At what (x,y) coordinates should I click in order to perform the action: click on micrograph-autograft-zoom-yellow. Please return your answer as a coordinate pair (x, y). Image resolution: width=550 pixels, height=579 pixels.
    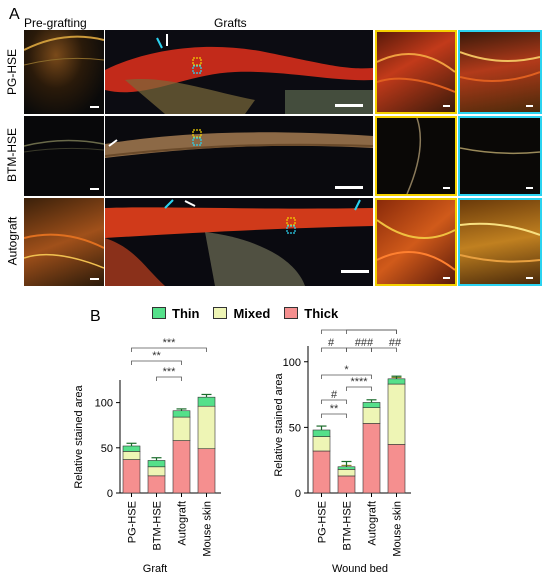
    Looking at the image, I should click on (416, 242).